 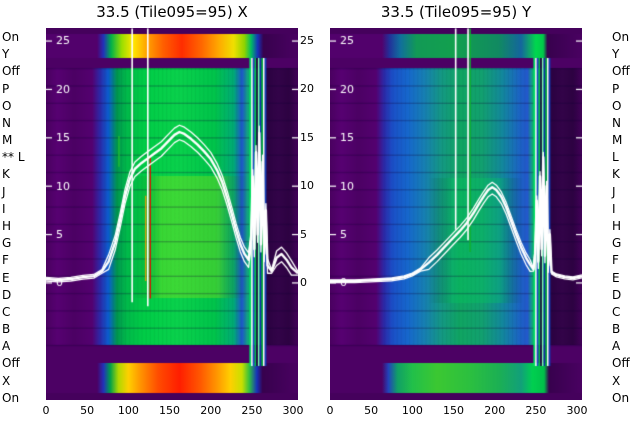 What do you see at coordinates (172, 12) in the screenshot?
I see `panel-title-x: 33.5 (Tile095=95) X` at bounding box center [172, 12].